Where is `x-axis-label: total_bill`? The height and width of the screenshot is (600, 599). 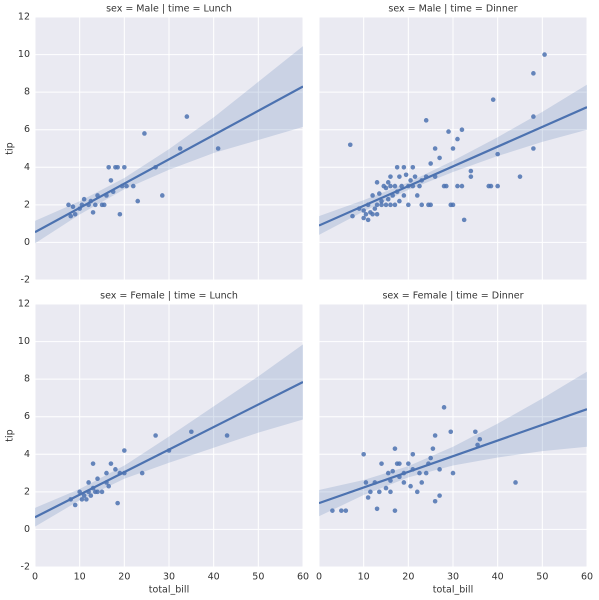
x-axis-label: total_bill is located at coordinates (169, 590).